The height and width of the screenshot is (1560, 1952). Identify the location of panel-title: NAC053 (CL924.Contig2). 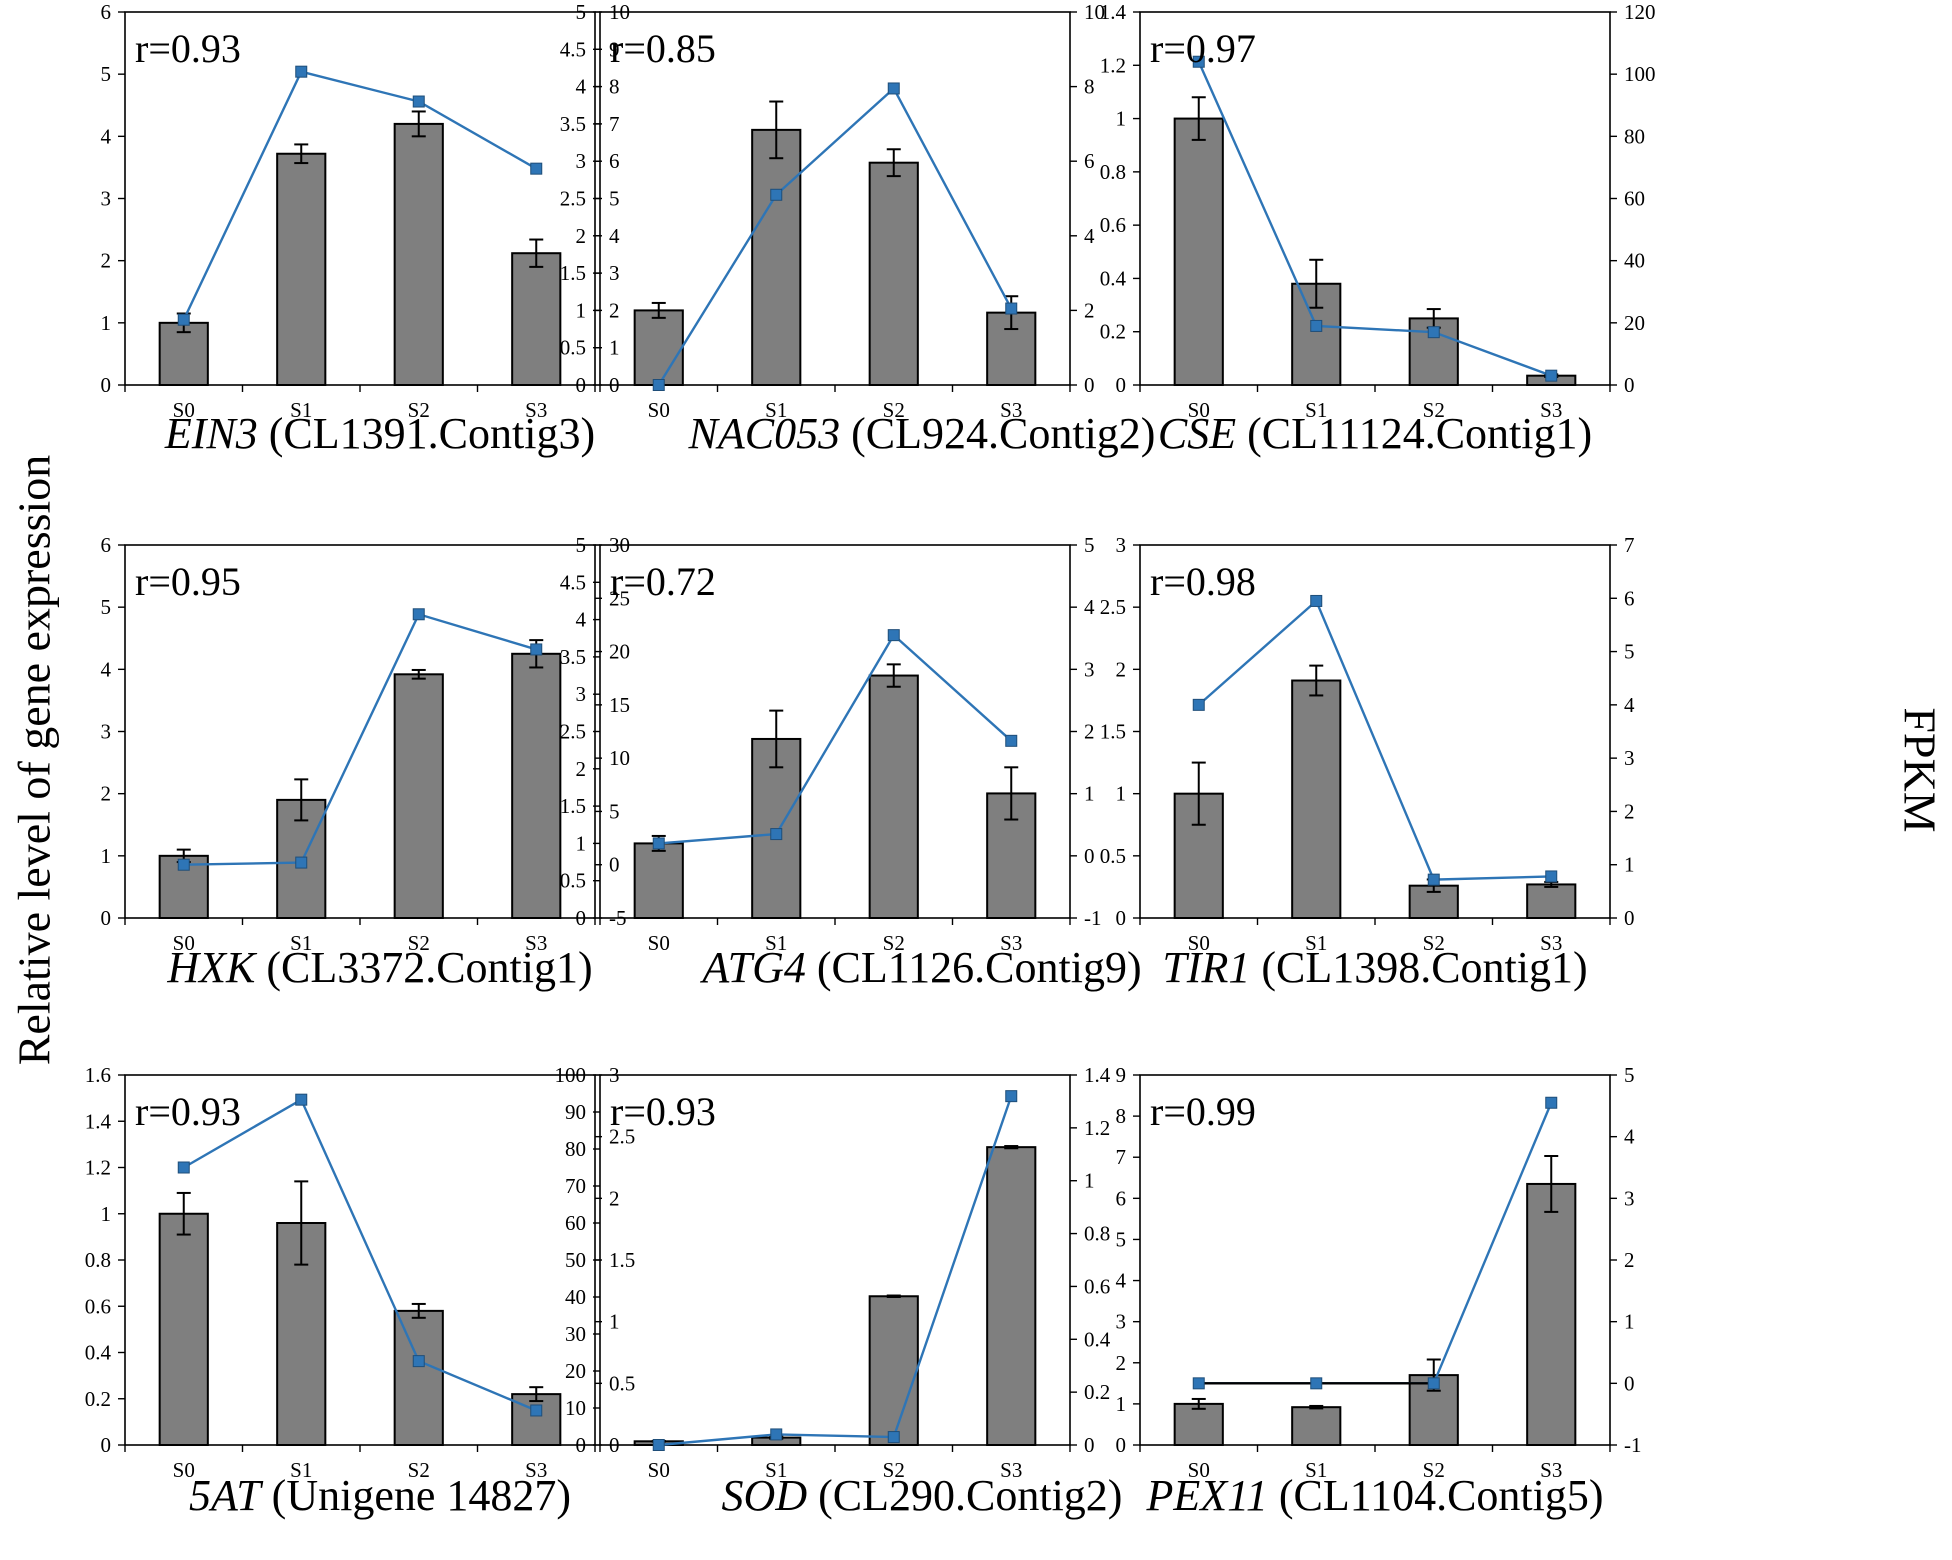
(922, 433).